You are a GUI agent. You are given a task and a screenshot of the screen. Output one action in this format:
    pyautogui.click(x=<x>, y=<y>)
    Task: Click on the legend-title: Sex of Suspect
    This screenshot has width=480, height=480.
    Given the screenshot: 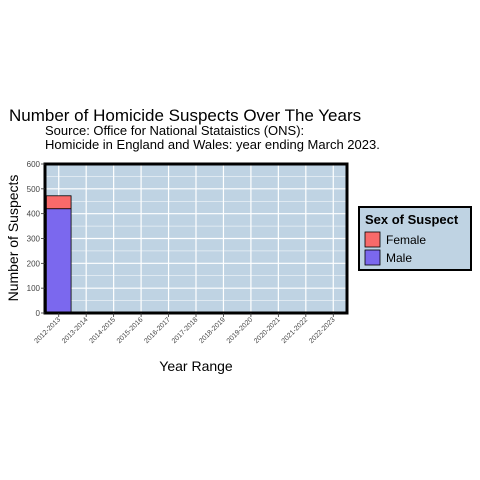 What is the action you would take?
    pyautogui.click(x=412, y=219)
    